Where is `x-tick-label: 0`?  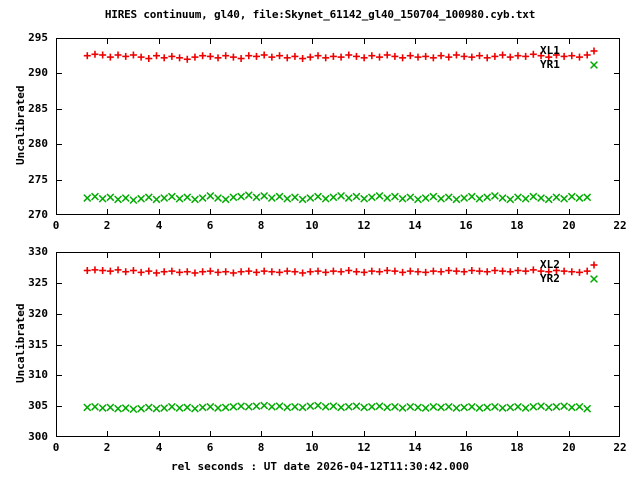
x-tick-label: 0 is located at coordinates (56, 225).